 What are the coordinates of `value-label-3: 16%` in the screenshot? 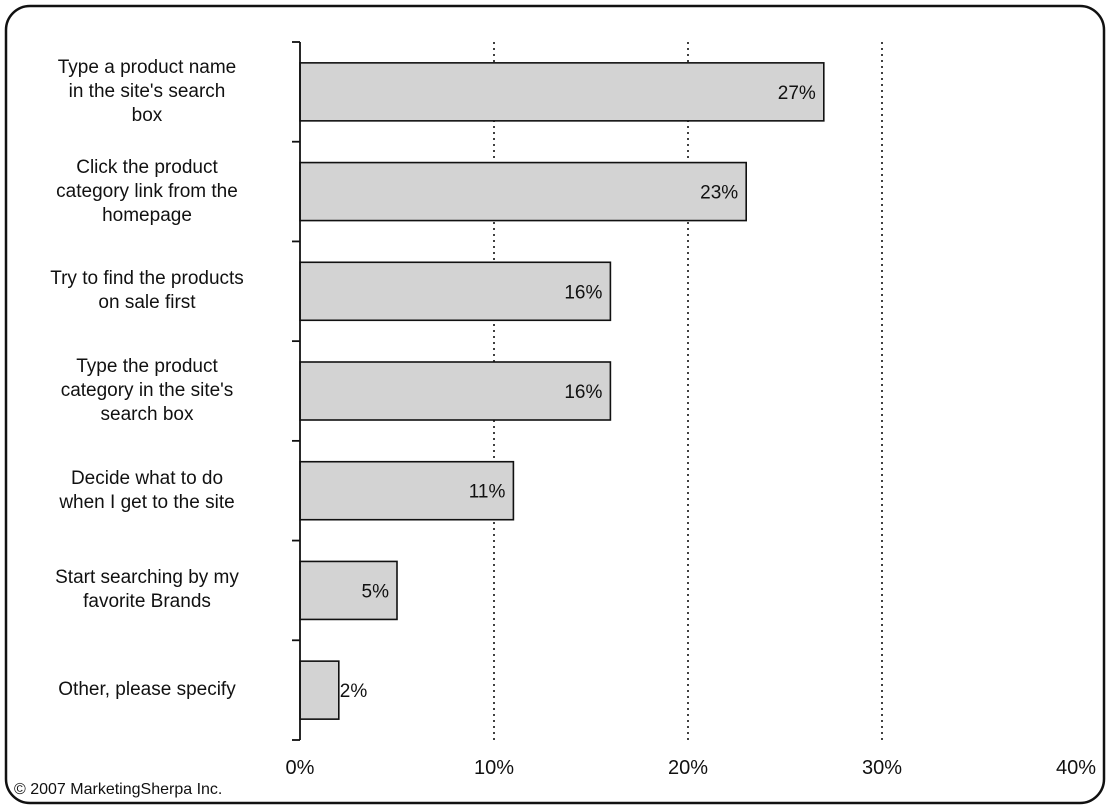 It's located at (583, 292).